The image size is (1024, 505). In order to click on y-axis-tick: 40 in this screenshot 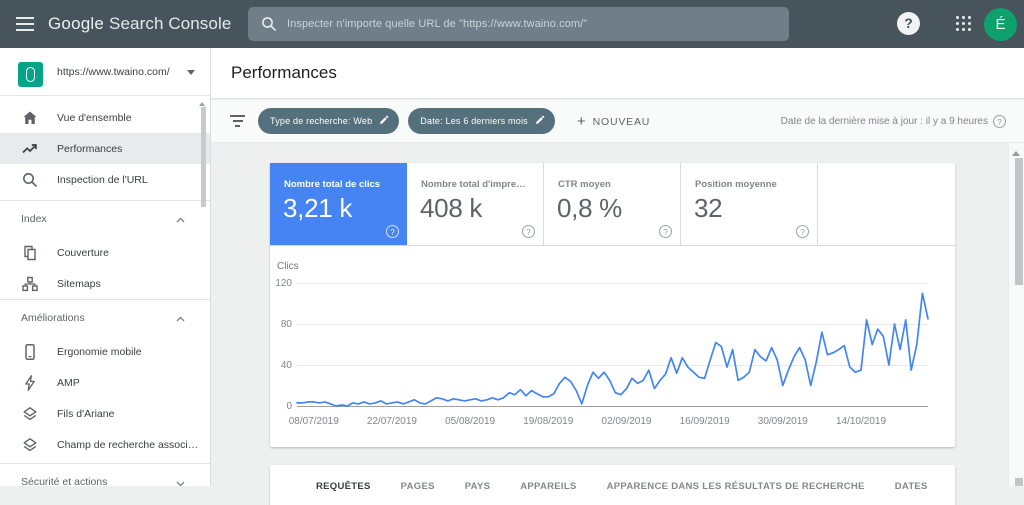, I will do `click(286, 365)`.